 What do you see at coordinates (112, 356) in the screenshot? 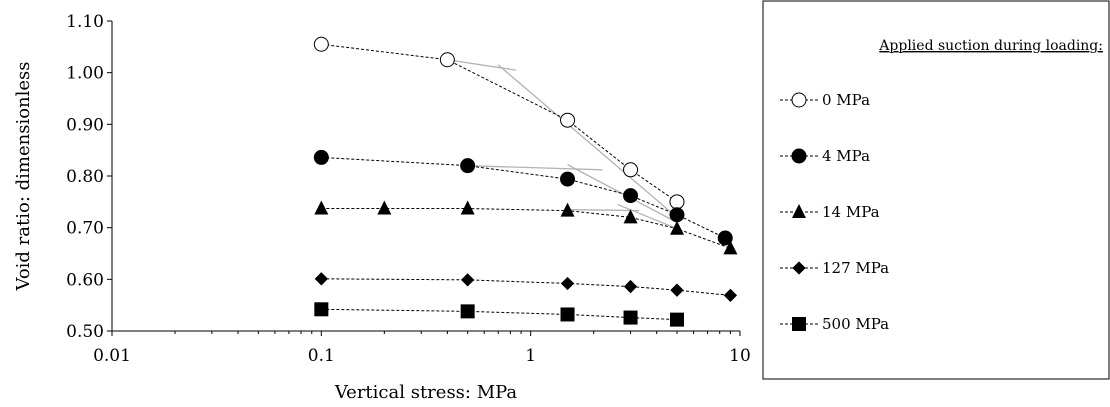
I see `x-tick-label: 0.01` at bounding box center [112, 356].